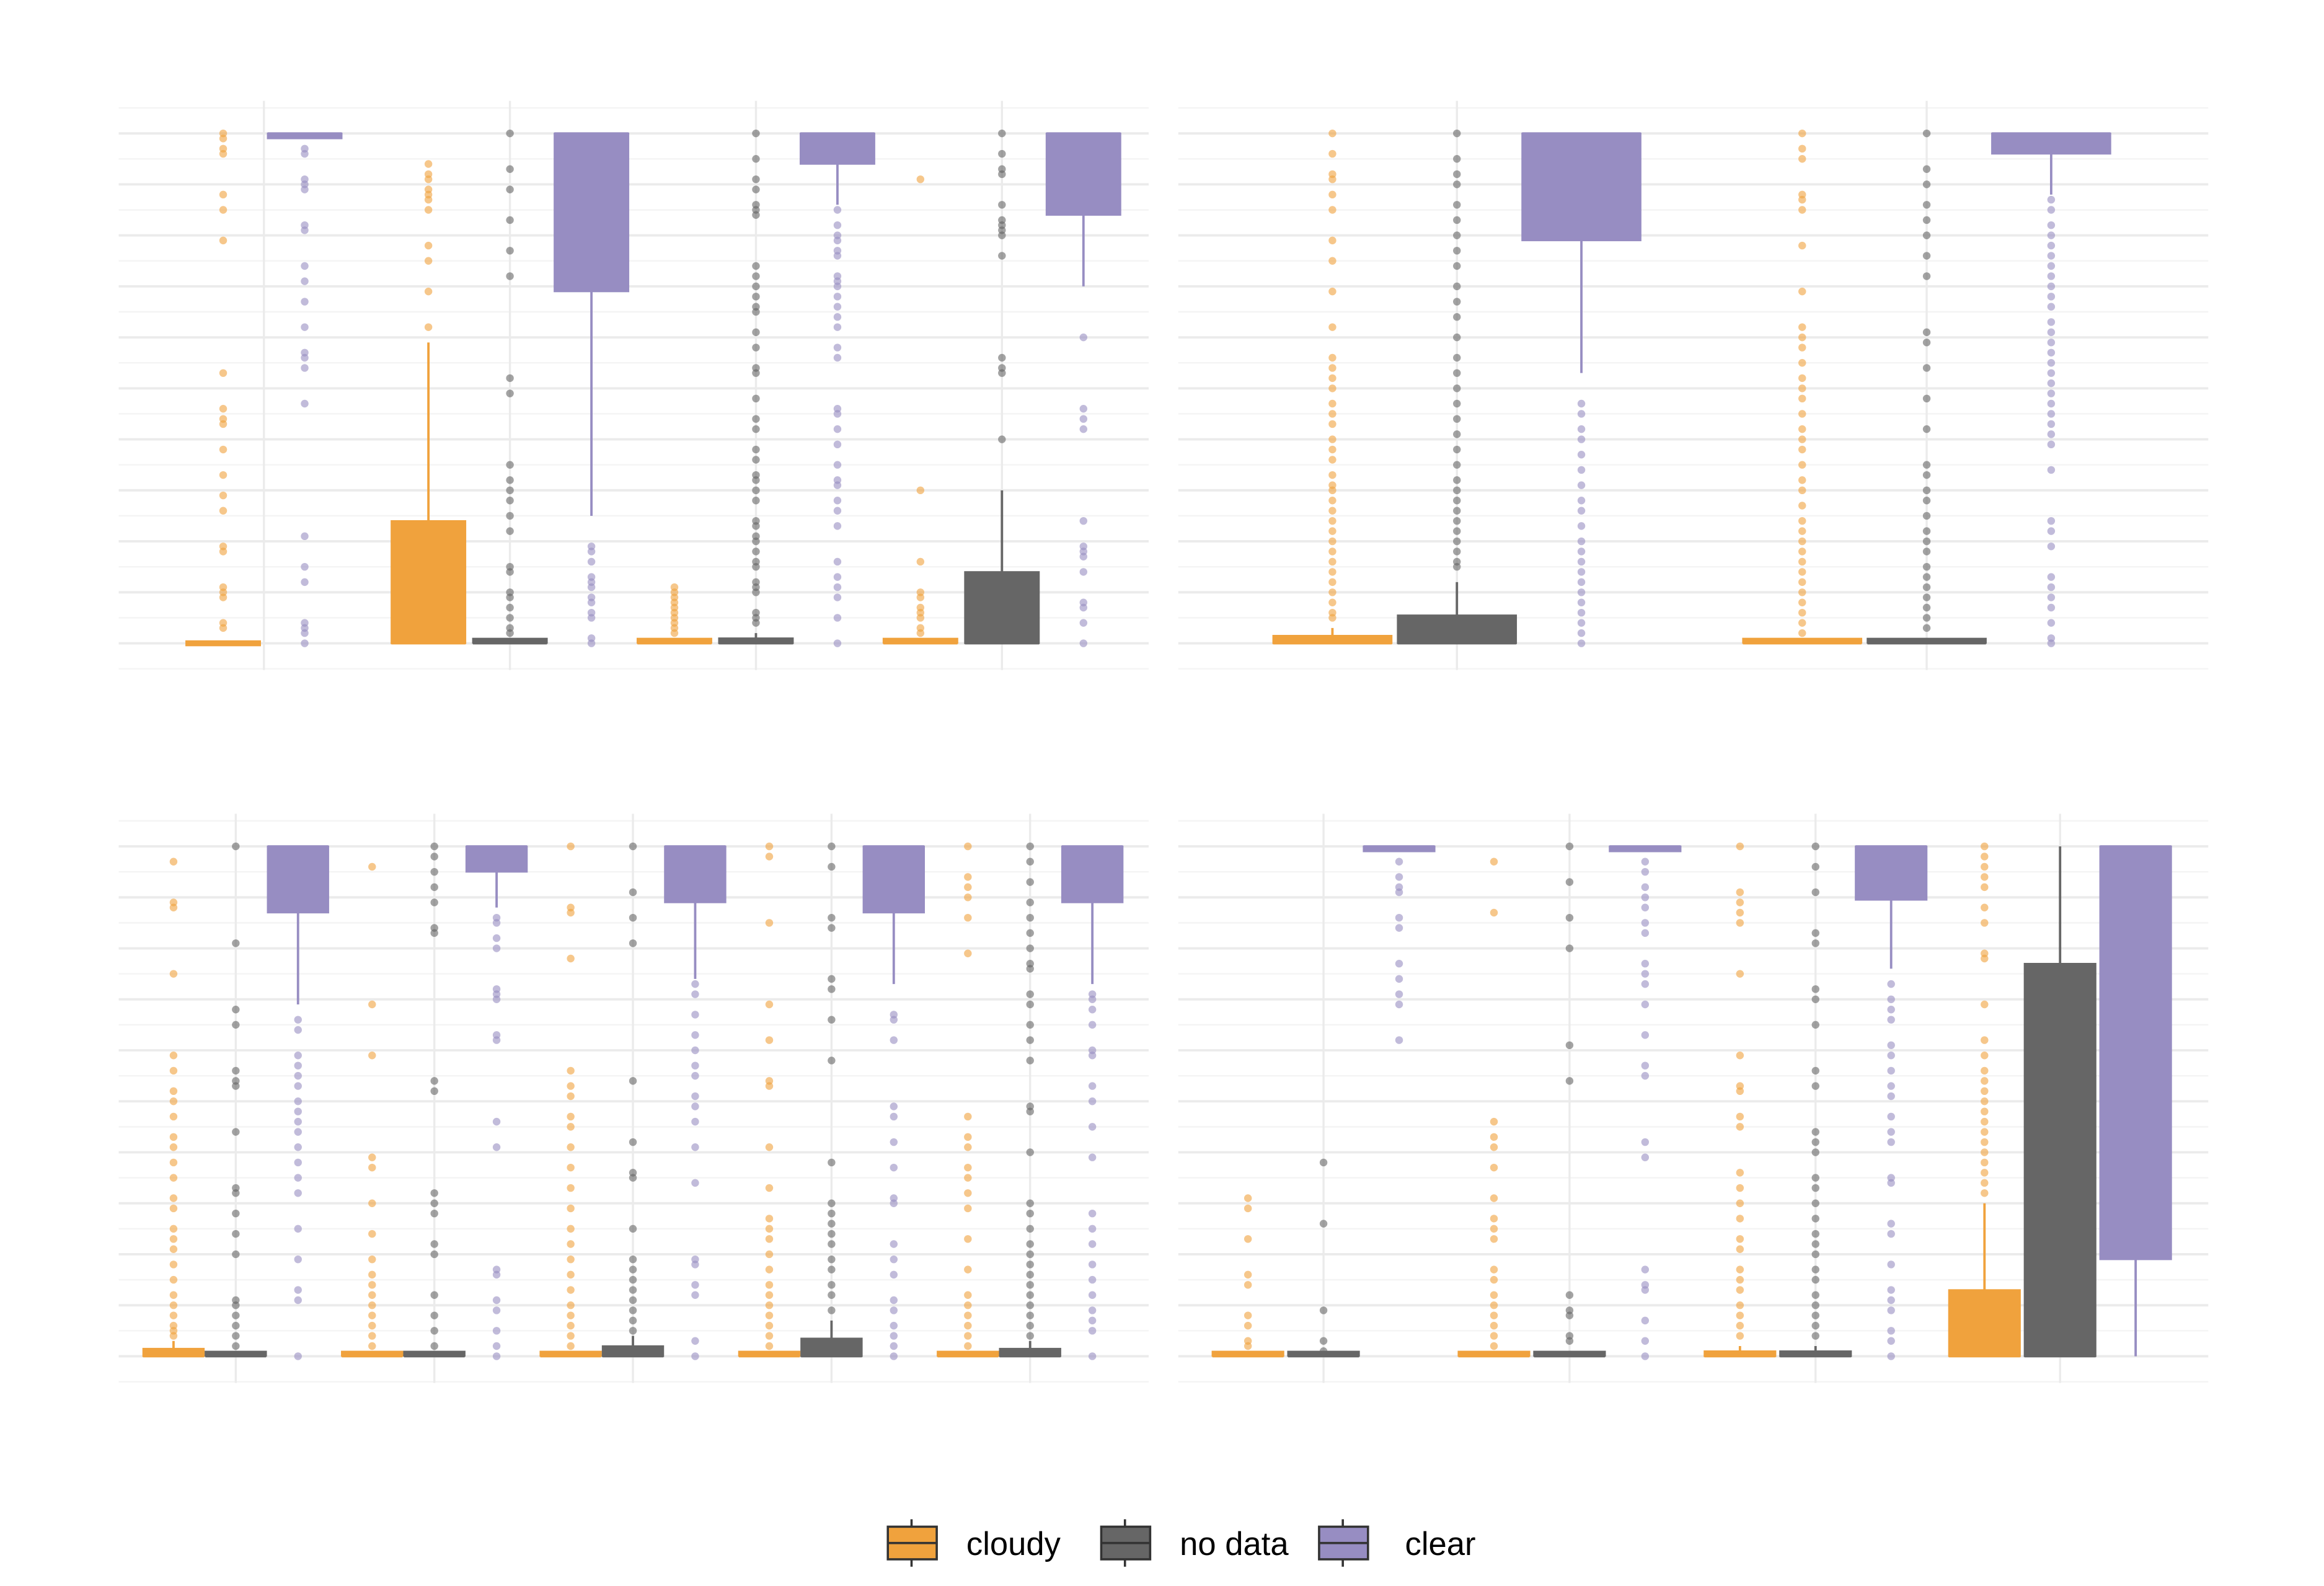 This screenshot has height=1586, width=2324. Describe the element at coordinates (1891, 873) in the screenshot. I see `box-body` at that location.